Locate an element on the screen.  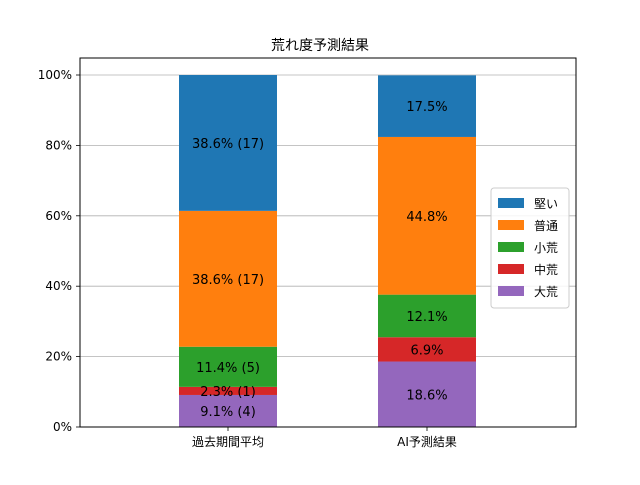
data-label: 12.1% is located at coordinates (426, 317).